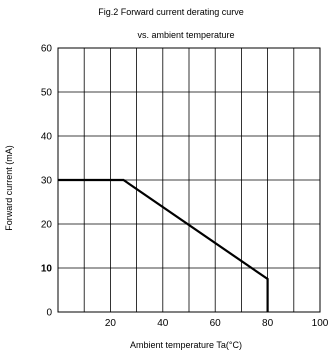  What do you see at coordinates (47, 225) in the screenshot?
I see `y-tick-label: 20` at bounding box center [47, 225].